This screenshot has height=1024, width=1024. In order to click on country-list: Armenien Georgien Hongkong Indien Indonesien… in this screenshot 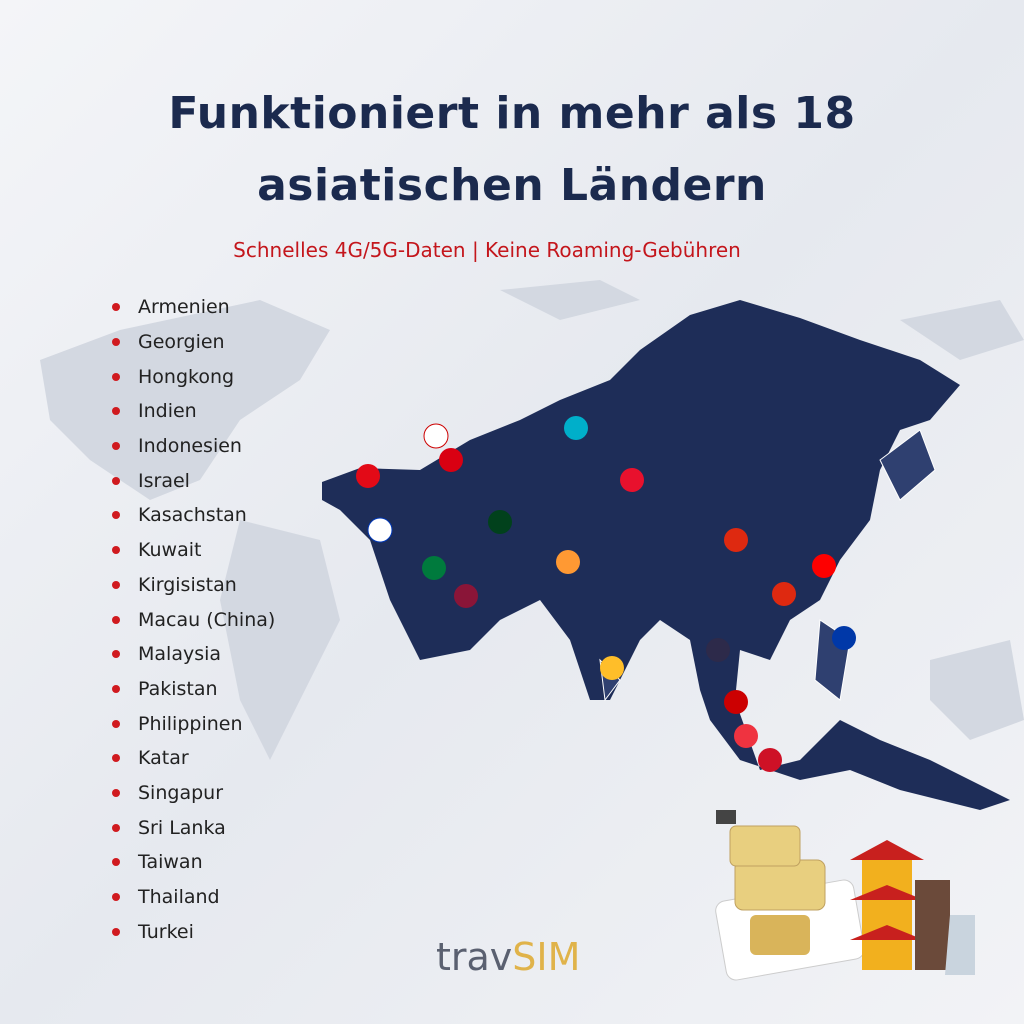, I will do `click(193, 619)`.